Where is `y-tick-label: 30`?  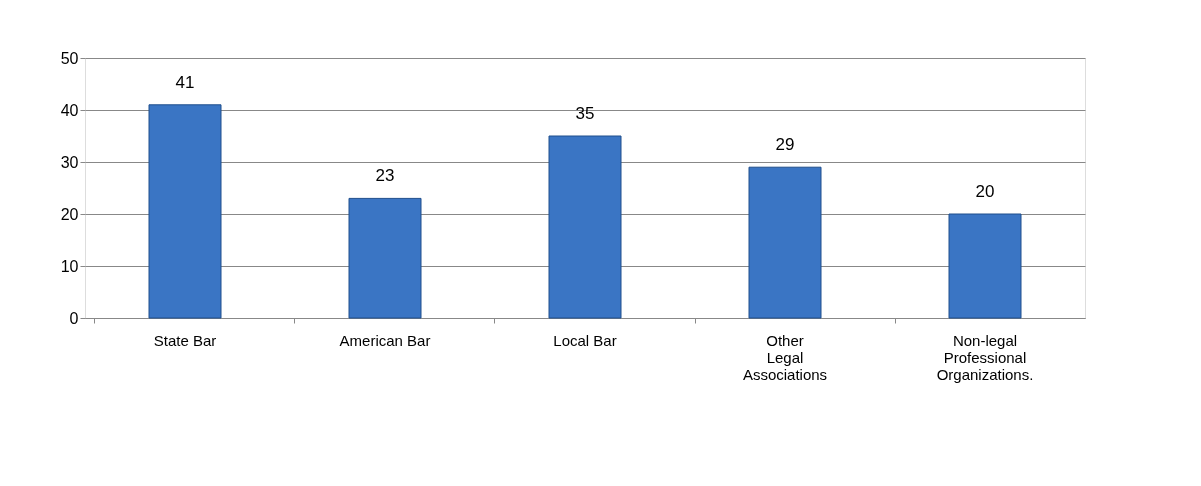 y-tick-label: 30 is located at coordinates (69, 162).